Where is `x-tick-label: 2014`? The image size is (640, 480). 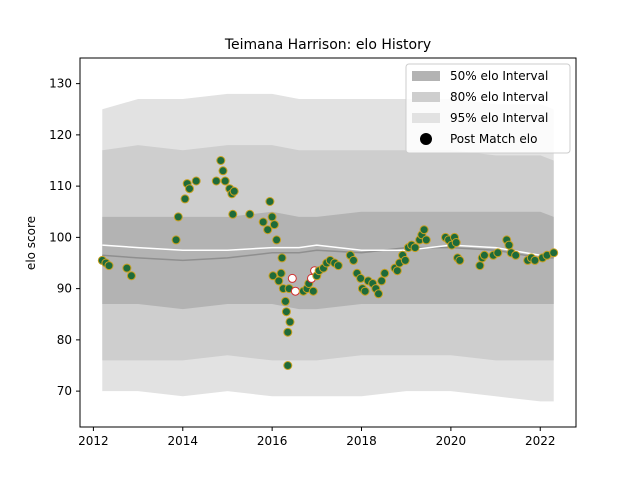 x-tick-label: 2014 is located at coordinates (183, 441).